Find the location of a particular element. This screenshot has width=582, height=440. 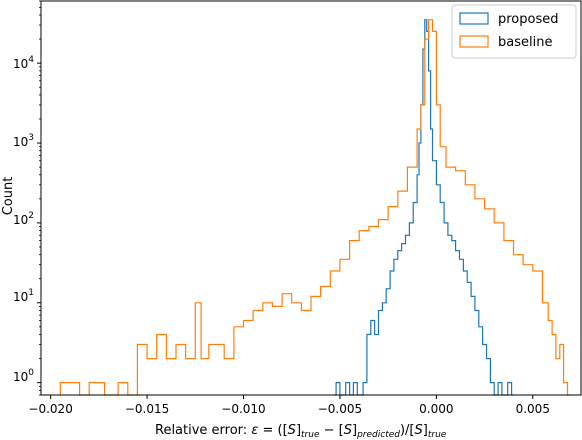

legend-box is located at coordinates (514, 31).